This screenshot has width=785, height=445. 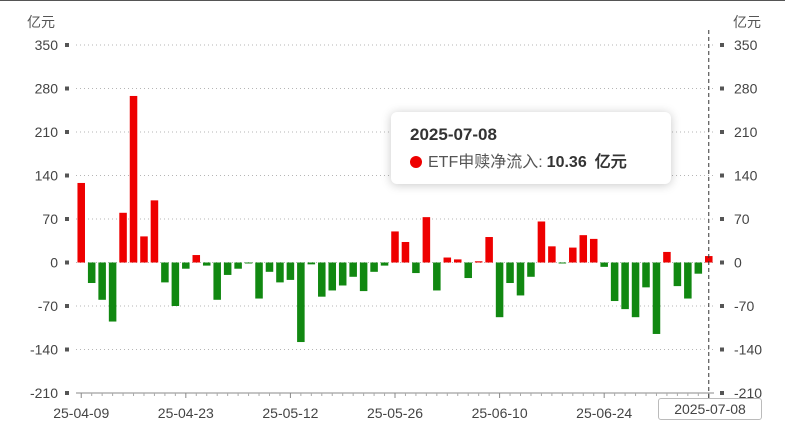 I want to click on tooltip-value: 10.36, so click(x=566, y=162).